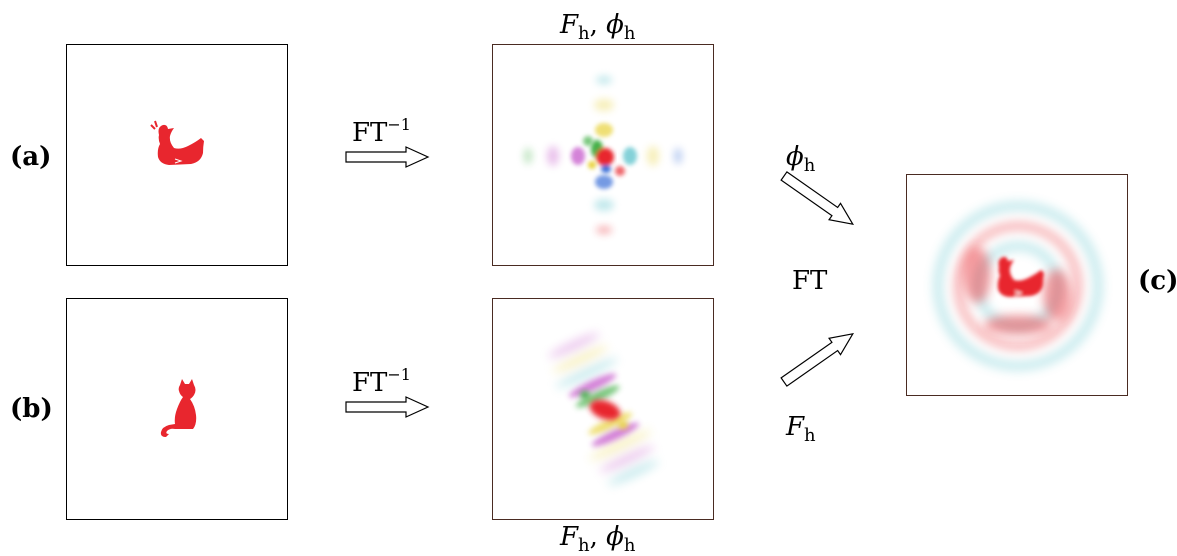 The width and height of the screenshot is (1177, 556). What do you see at coordinates (370, 133) in the screenshot?
I see `ft-inv-base-a: FT` at bounding box center [370, 133].